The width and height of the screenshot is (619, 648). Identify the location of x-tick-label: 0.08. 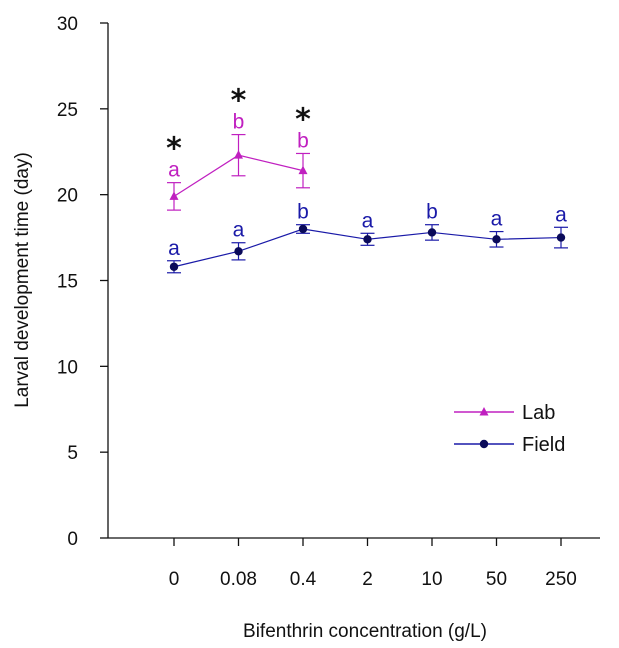
(238, 579).